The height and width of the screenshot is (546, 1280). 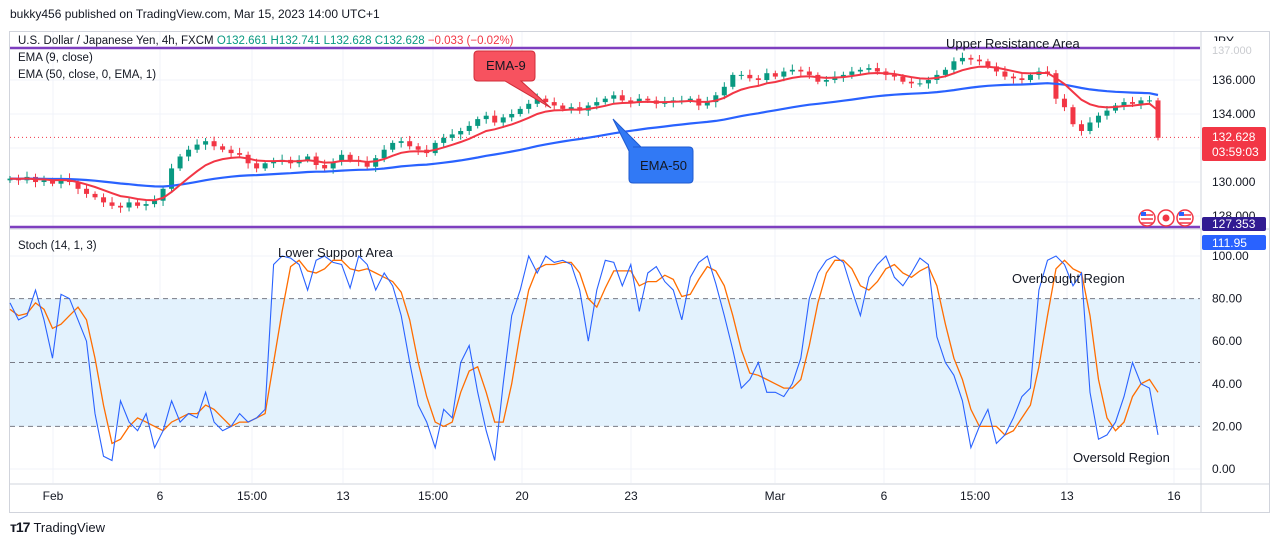 I want to click on ema9-legend: EMA (9, close), so click(x=55, y=58).